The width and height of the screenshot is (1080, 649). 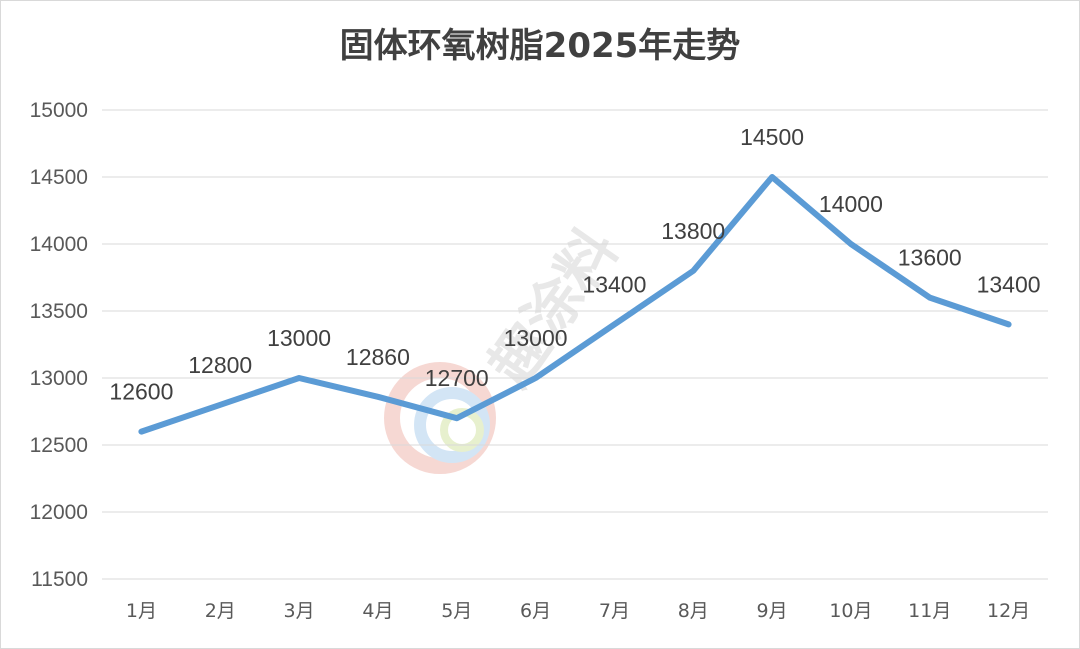 I want to click on x-tick-label: 5月, so click(x=456, y=611).